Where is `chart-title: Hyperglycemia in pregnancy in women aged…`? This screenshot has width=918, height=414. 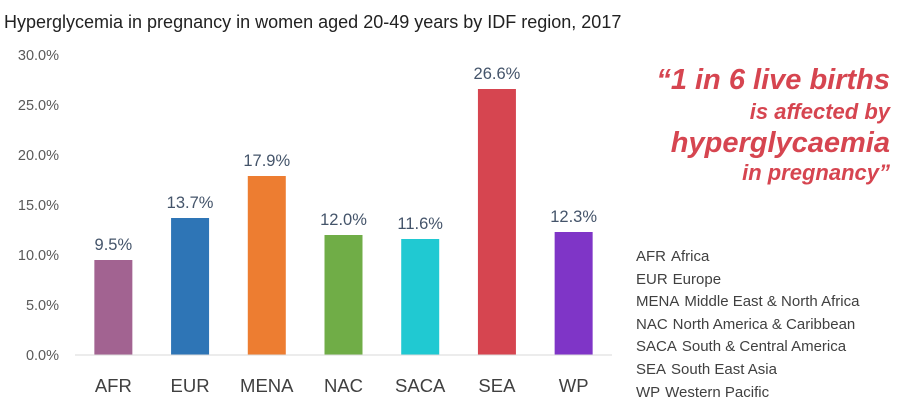
chart-title: Hyperglycemia in pregnancy in women aged… is located at coordinates (312, 22).